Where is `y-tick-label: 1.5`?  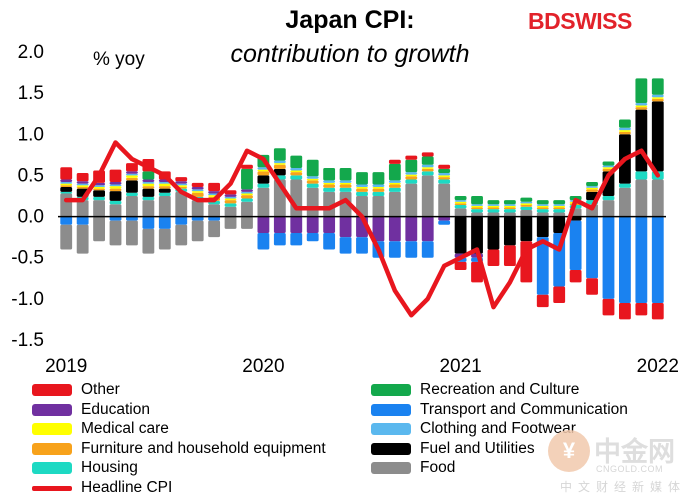
y-tick-label: 1.5 is located at coordinates (31, 93).